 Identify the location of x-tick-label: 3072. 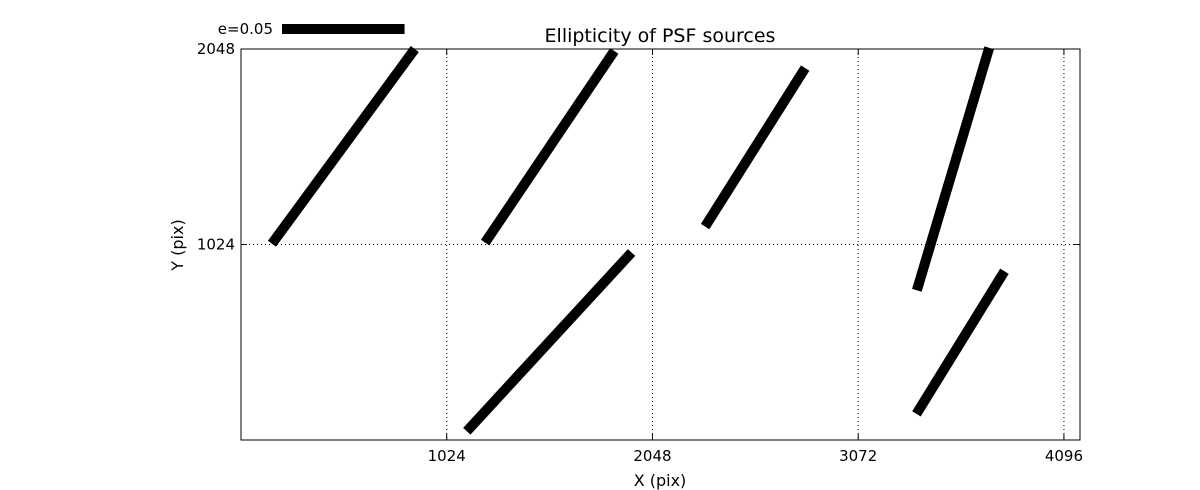
(858, 456).